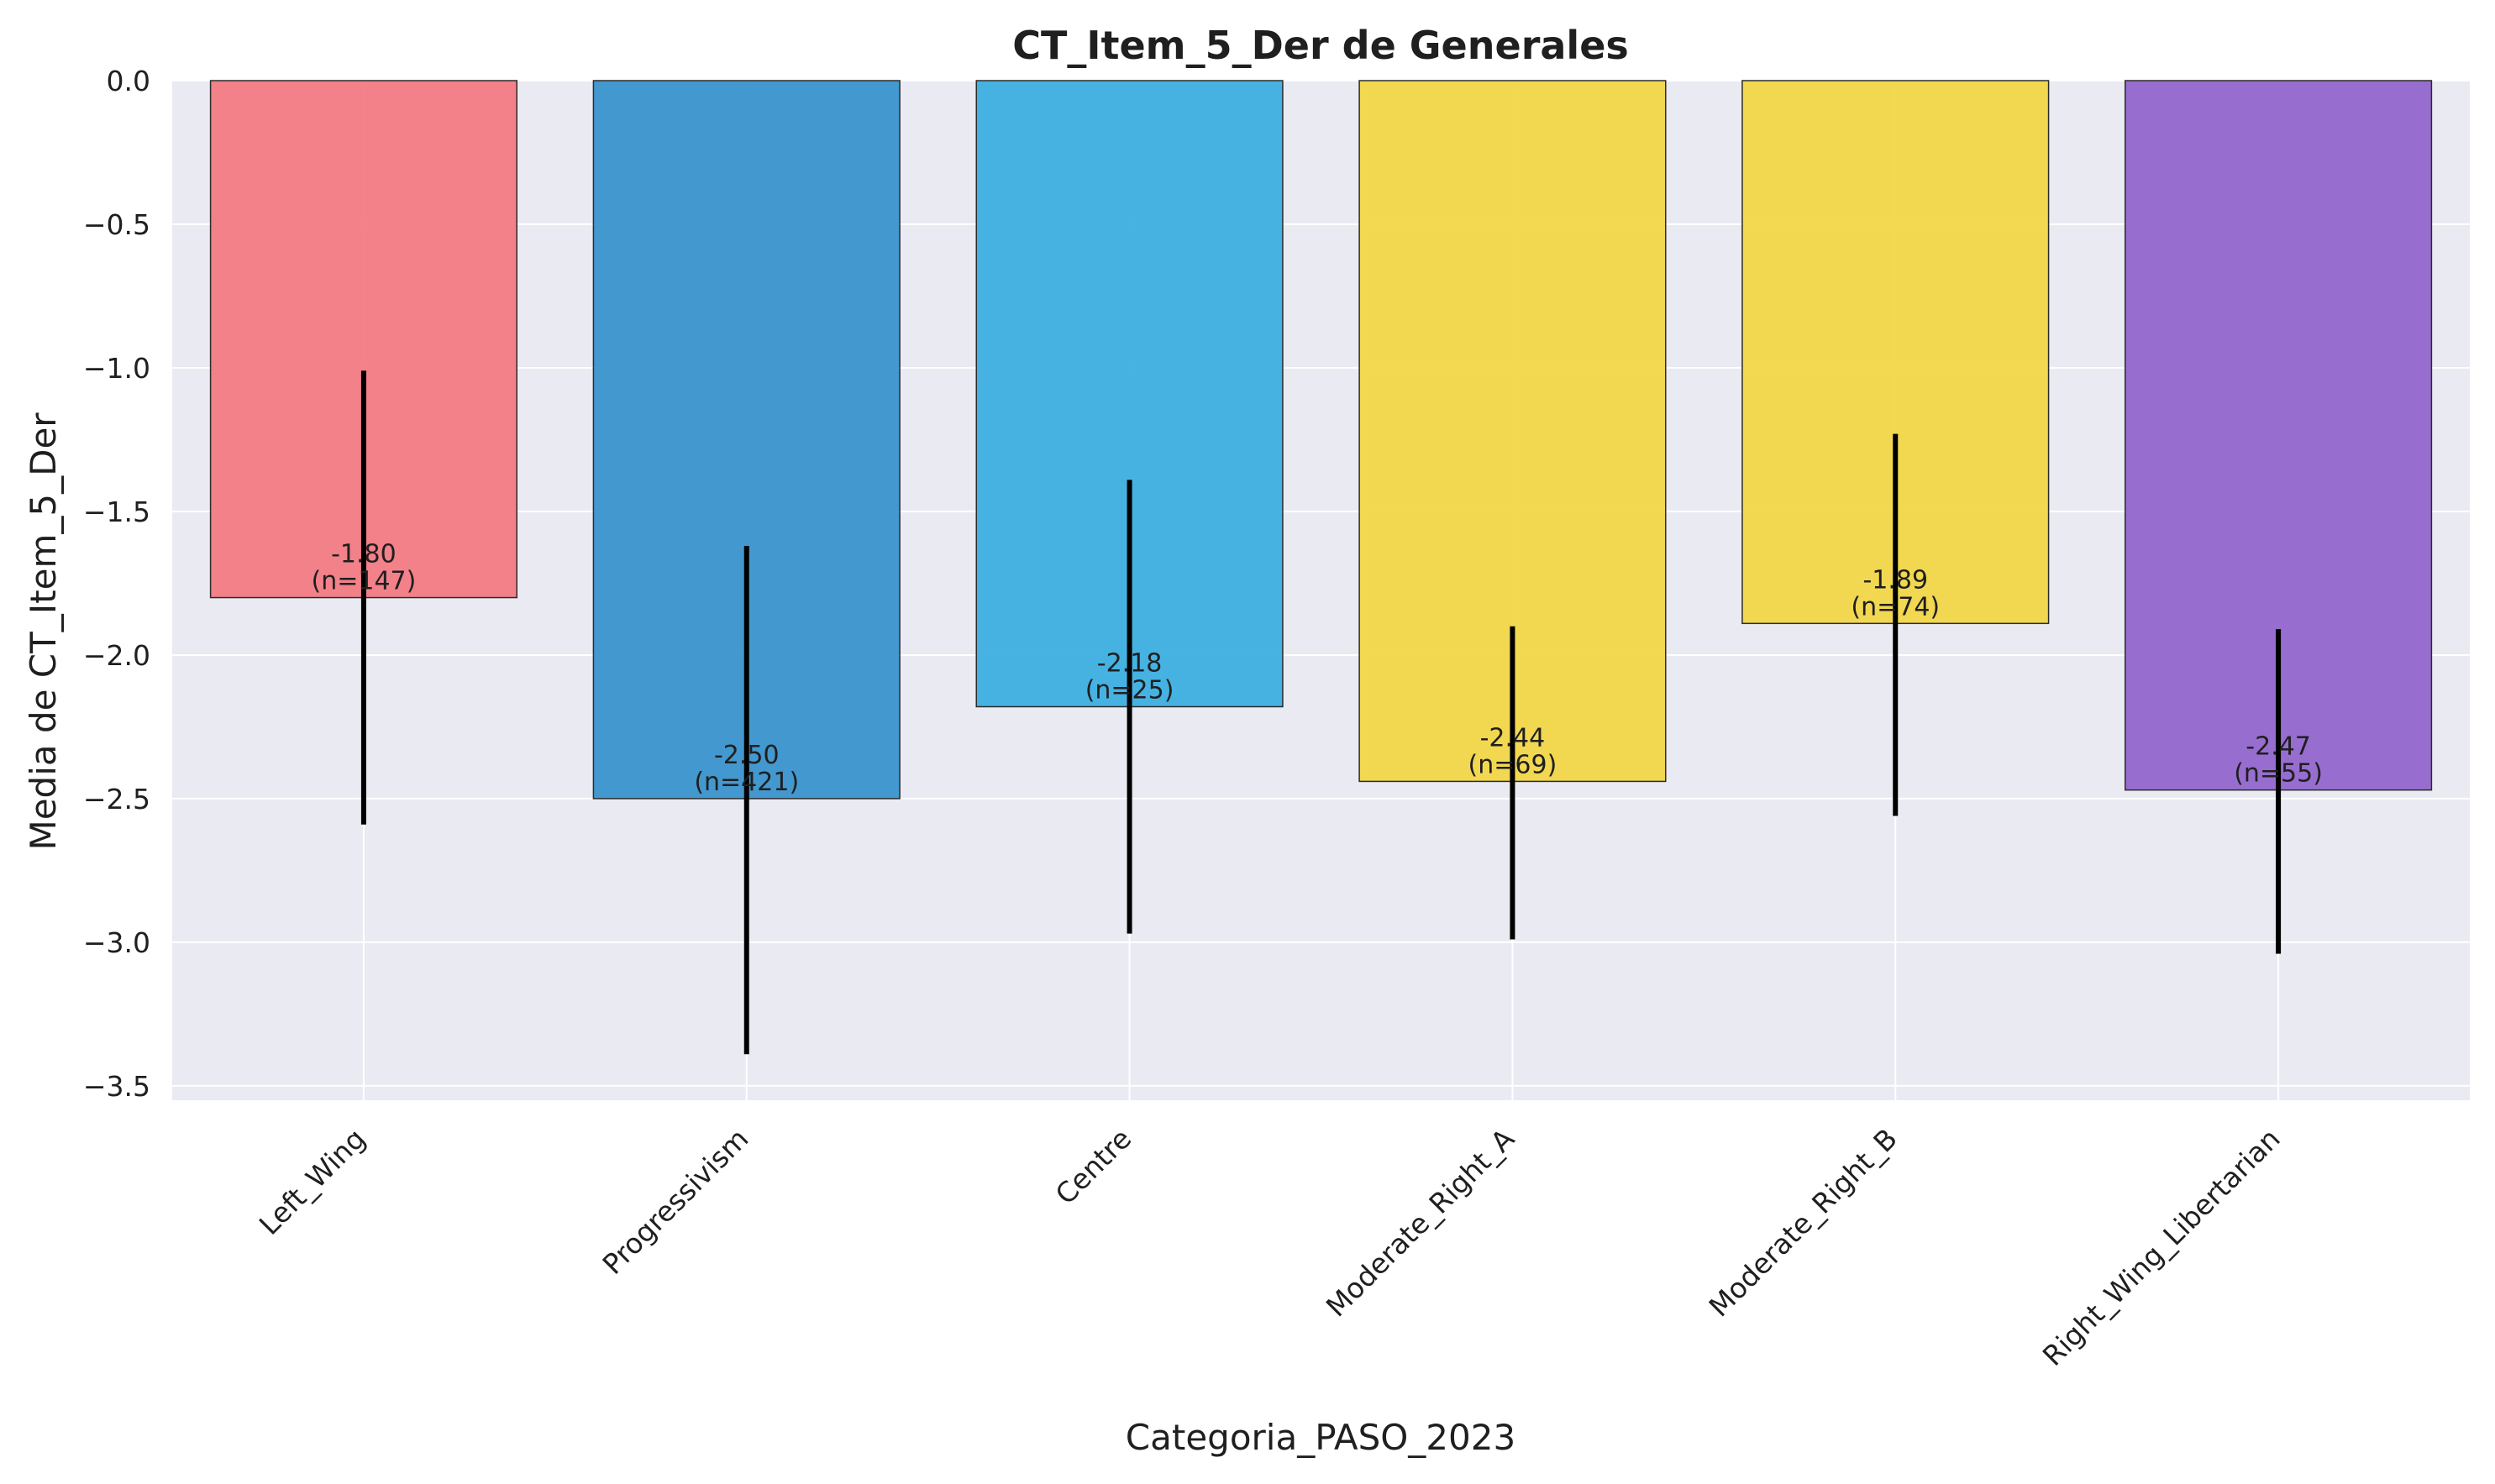  Describe the element at coordinates (43, 632) in the screenshot. I see `y-axis-label: Media de CT_Item_5_Der` at that location.